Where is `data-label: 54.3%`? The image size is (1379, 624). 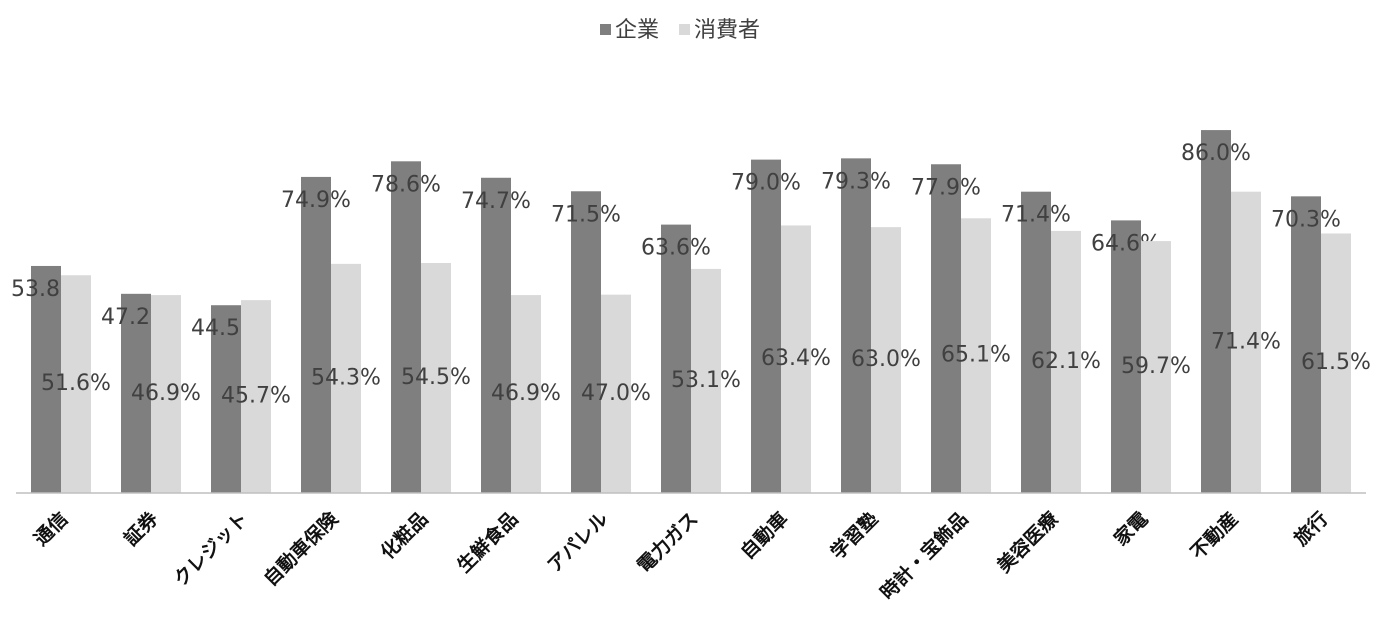
data-label: 54.3% is located at coordinates (346, 377).